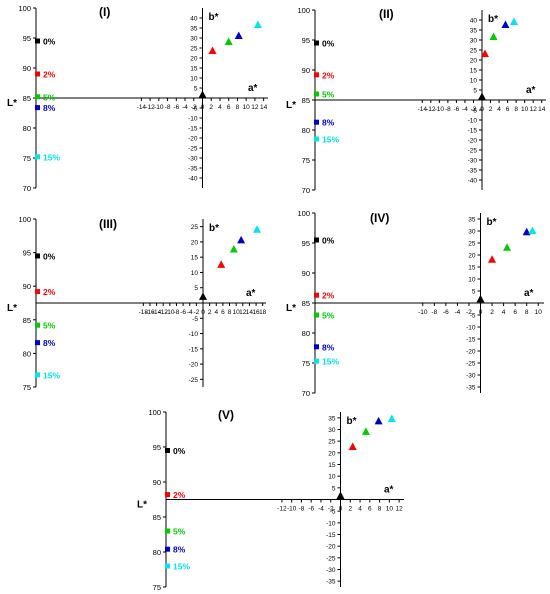 This screenshot has height=594, width=550. What do you see at coordinates (104, 12) in the screenshot?
I see `panel-label: (I)` at bounding box center [104, 12].